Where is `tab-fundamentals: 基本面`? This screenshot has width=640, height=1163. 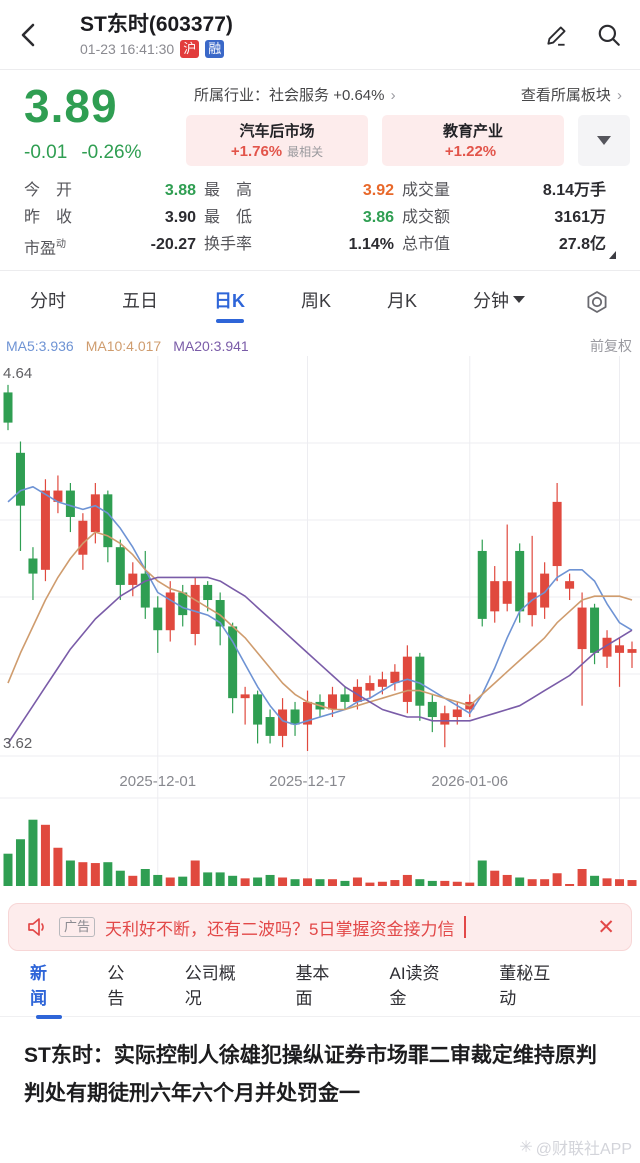
tab-fundamentals: 基本面 is located at coordinates (312, 985).